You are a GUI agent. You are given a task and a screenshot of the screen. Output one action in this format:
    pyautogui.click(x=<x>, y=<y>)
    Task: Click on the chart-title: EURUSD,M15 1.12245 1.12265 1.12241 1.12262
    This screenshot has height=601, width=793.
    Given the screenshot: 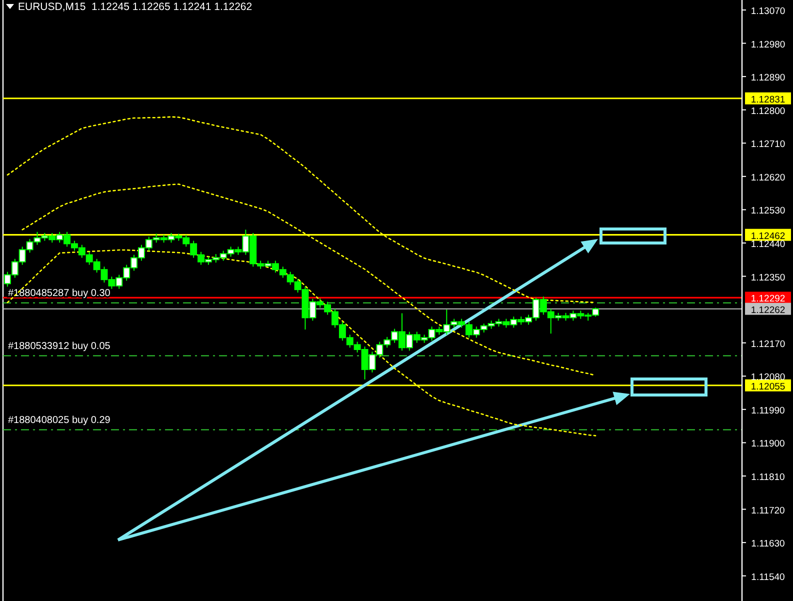 What is the action you would take?
    pyautogui.click(x=135, y=7)
    